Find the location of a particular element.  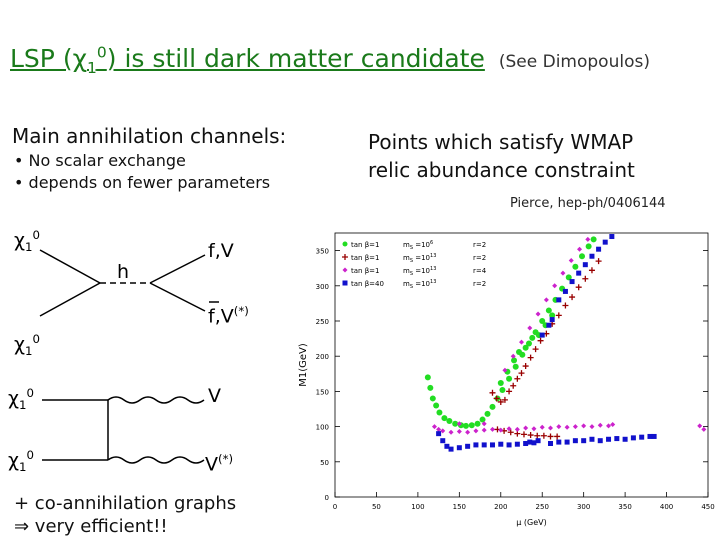

final-state-bottom: V(*) is located at coordinates (219, 464).